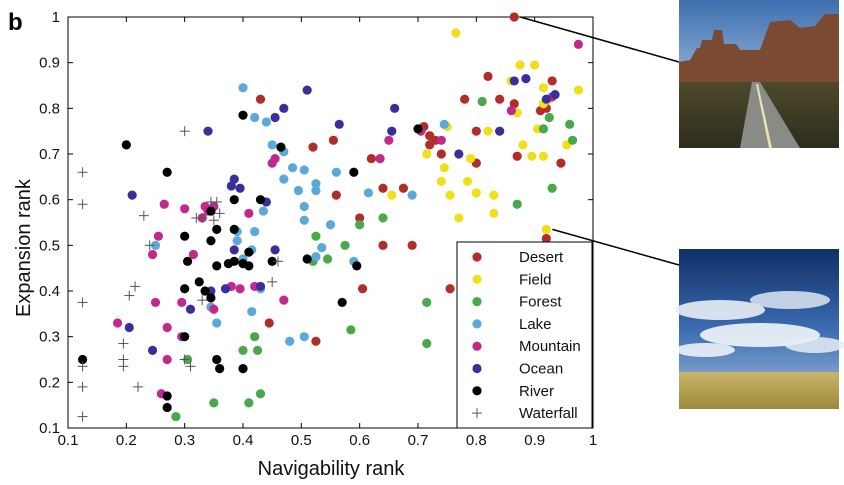 The height and width of the screenshot is (485, 844). What do you see at coordinates (540, 302) in the screenshot?
I see `legend-label-forest: Forest` at bounding box center [540, 302].